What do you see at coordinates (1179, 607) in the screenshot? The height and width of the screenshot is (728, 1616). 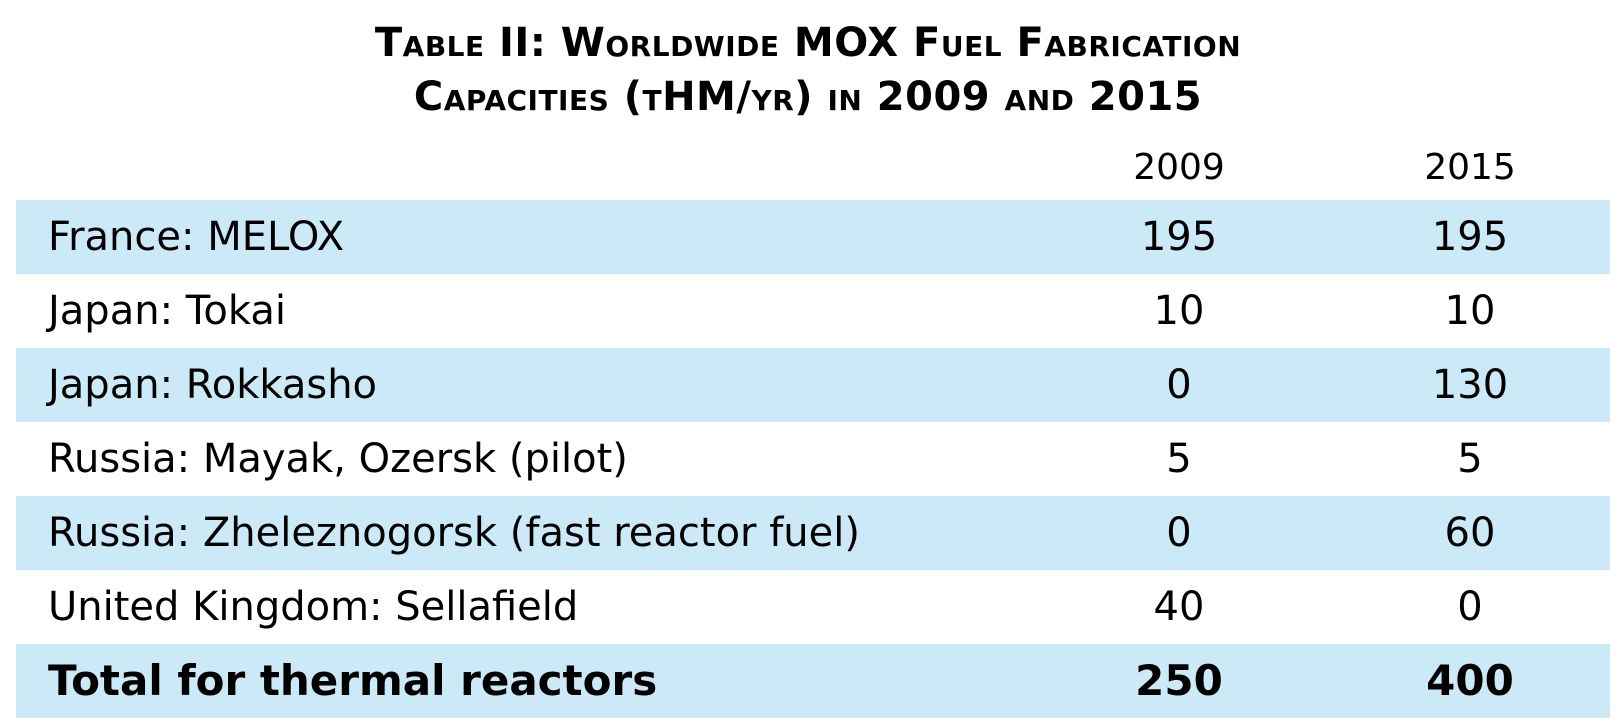 I see `cell-2009: 40` at bounding box center [1179, 607].